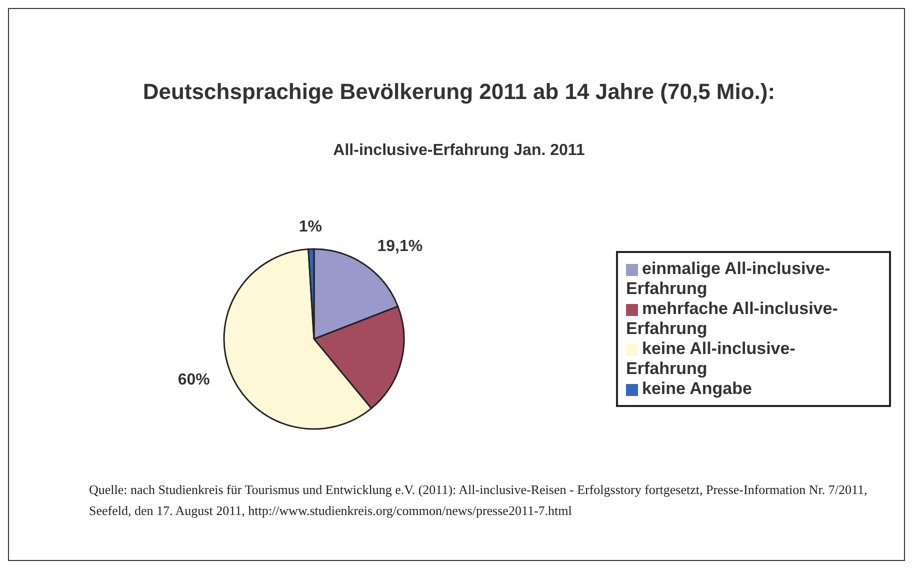 The image size is (915, 569). Describe the element at coordinates (310, 227) in the screenshot. I see `data-label: 1%` at that location.